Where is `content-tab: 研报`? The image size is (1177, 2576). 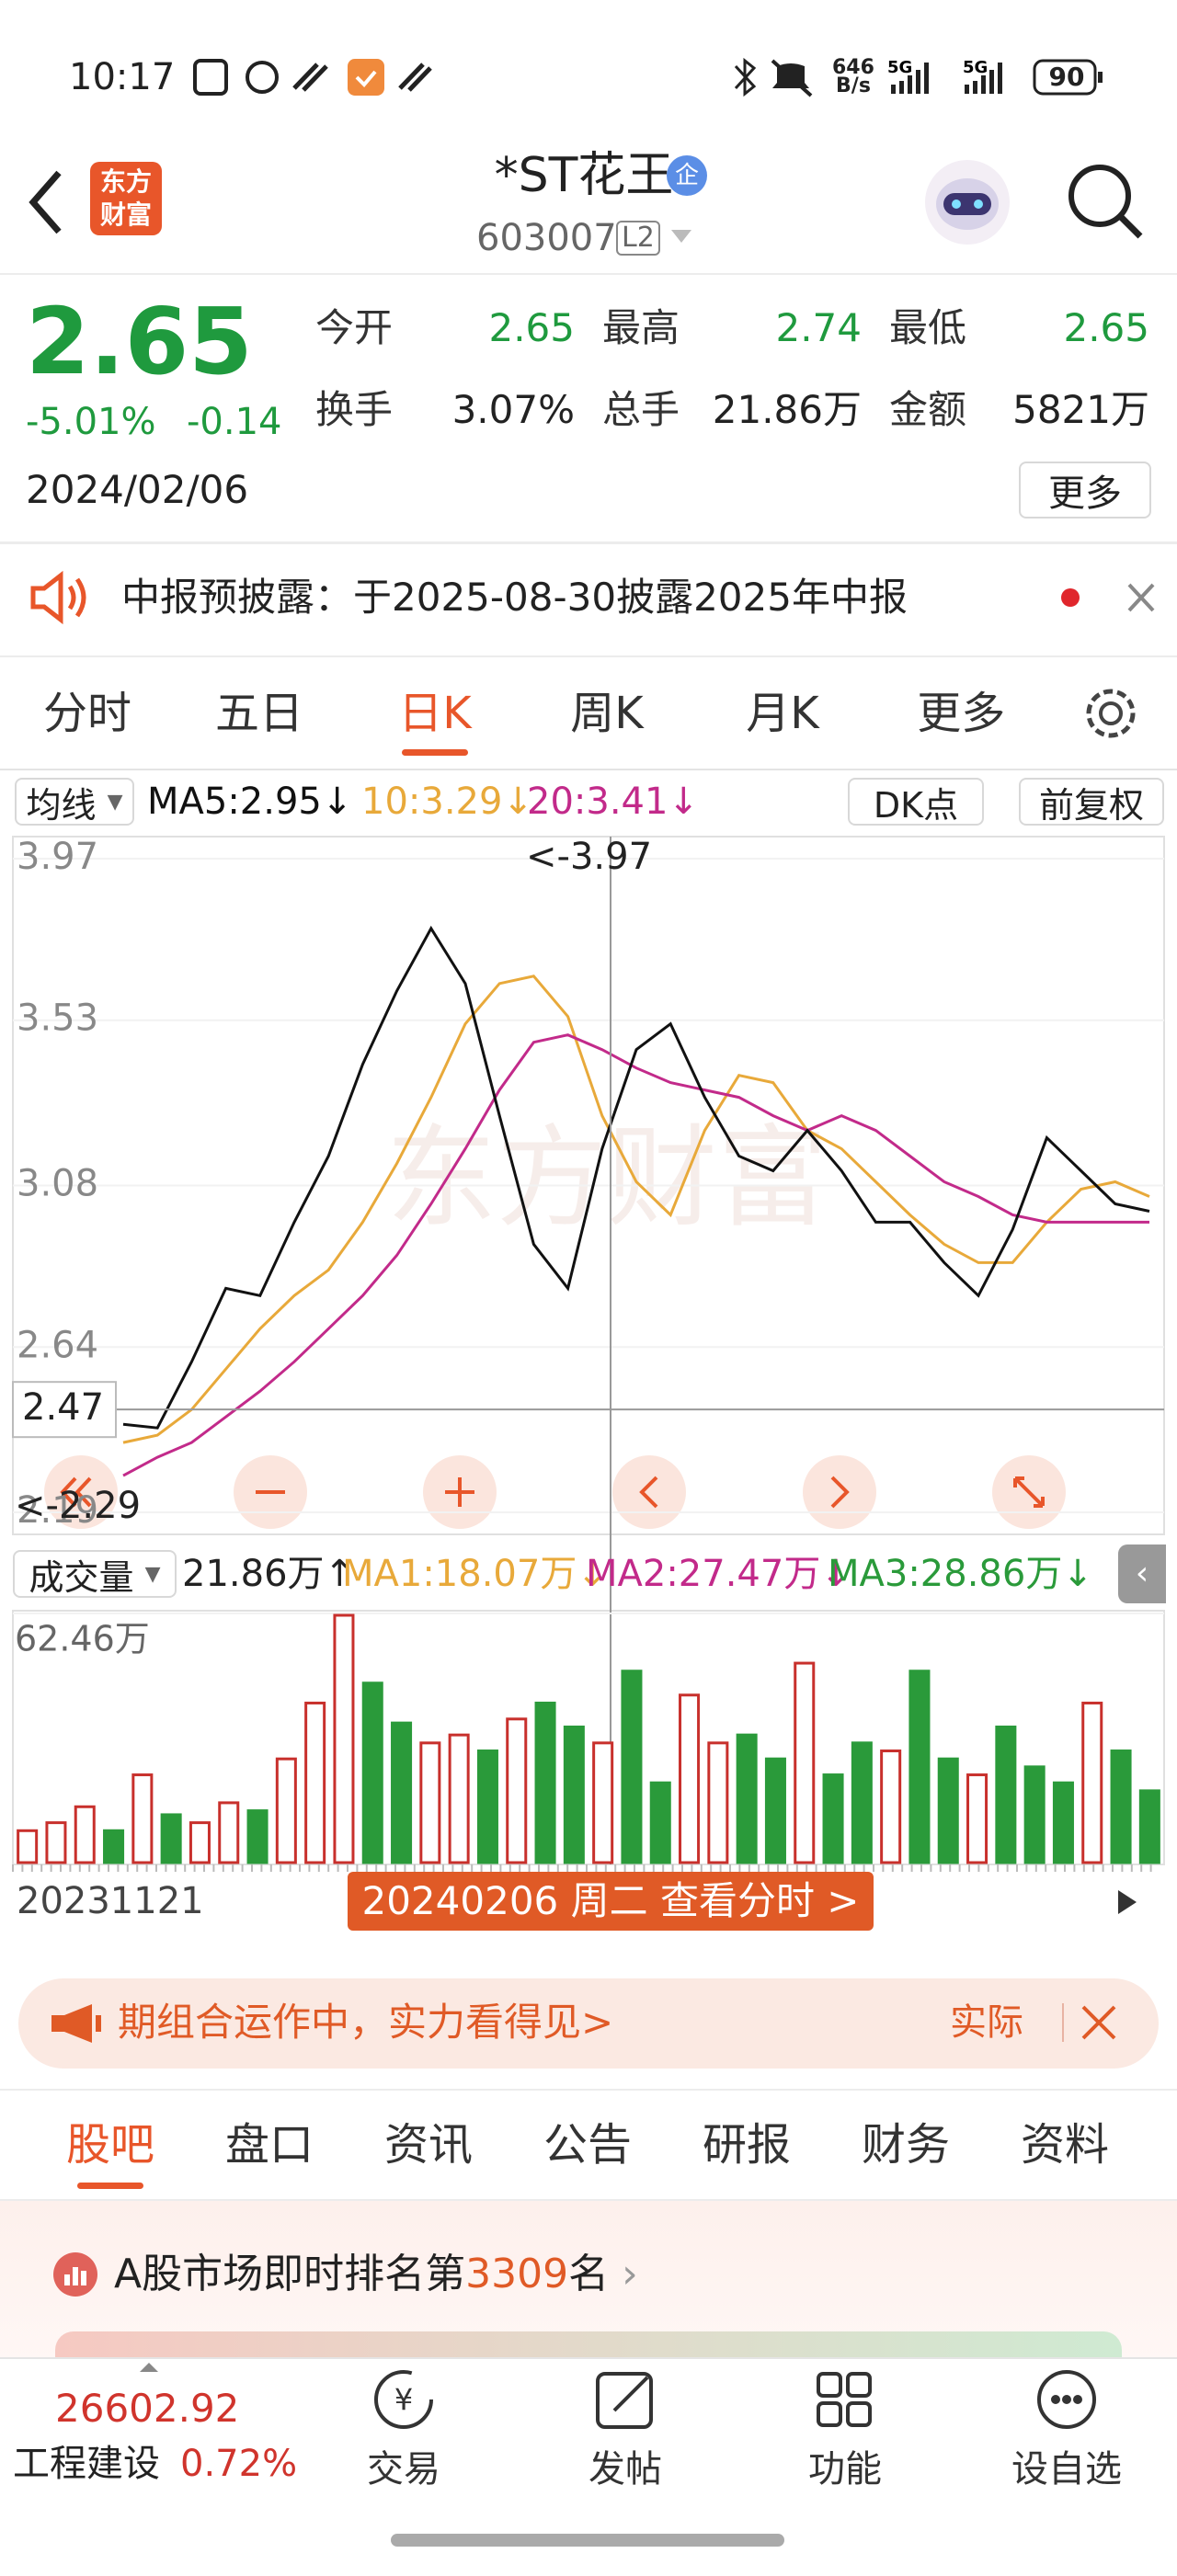 content-tab: 研报 is located at coordinates (747, 2145).